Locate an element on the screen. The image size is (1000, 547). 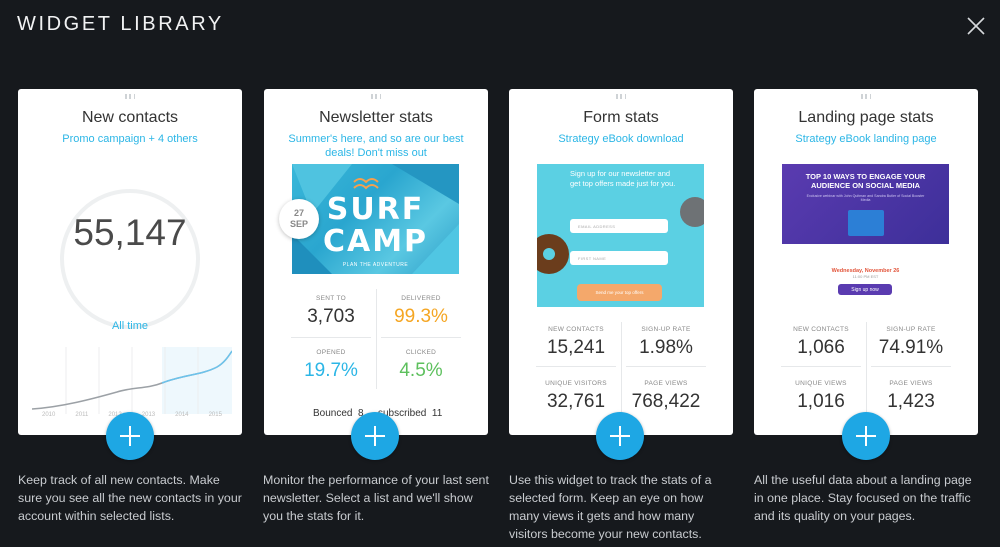
year-tick: 2013 is located at coordinates (148, 415).